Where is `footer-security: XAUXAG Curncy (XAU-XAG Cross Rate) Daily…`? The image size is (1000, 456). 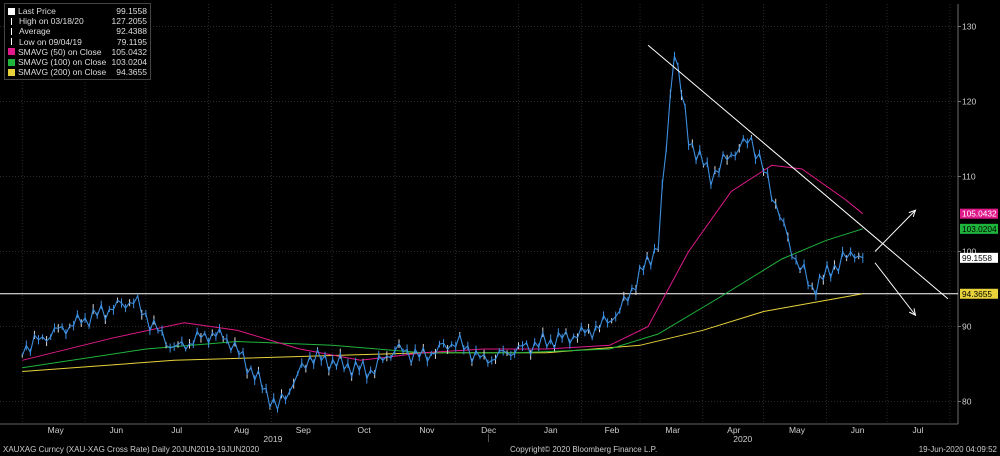
footer-security: XAUXAG Curncy (XAU-XAG Cross Rate) Daily… is located at coordinates (131, 449).